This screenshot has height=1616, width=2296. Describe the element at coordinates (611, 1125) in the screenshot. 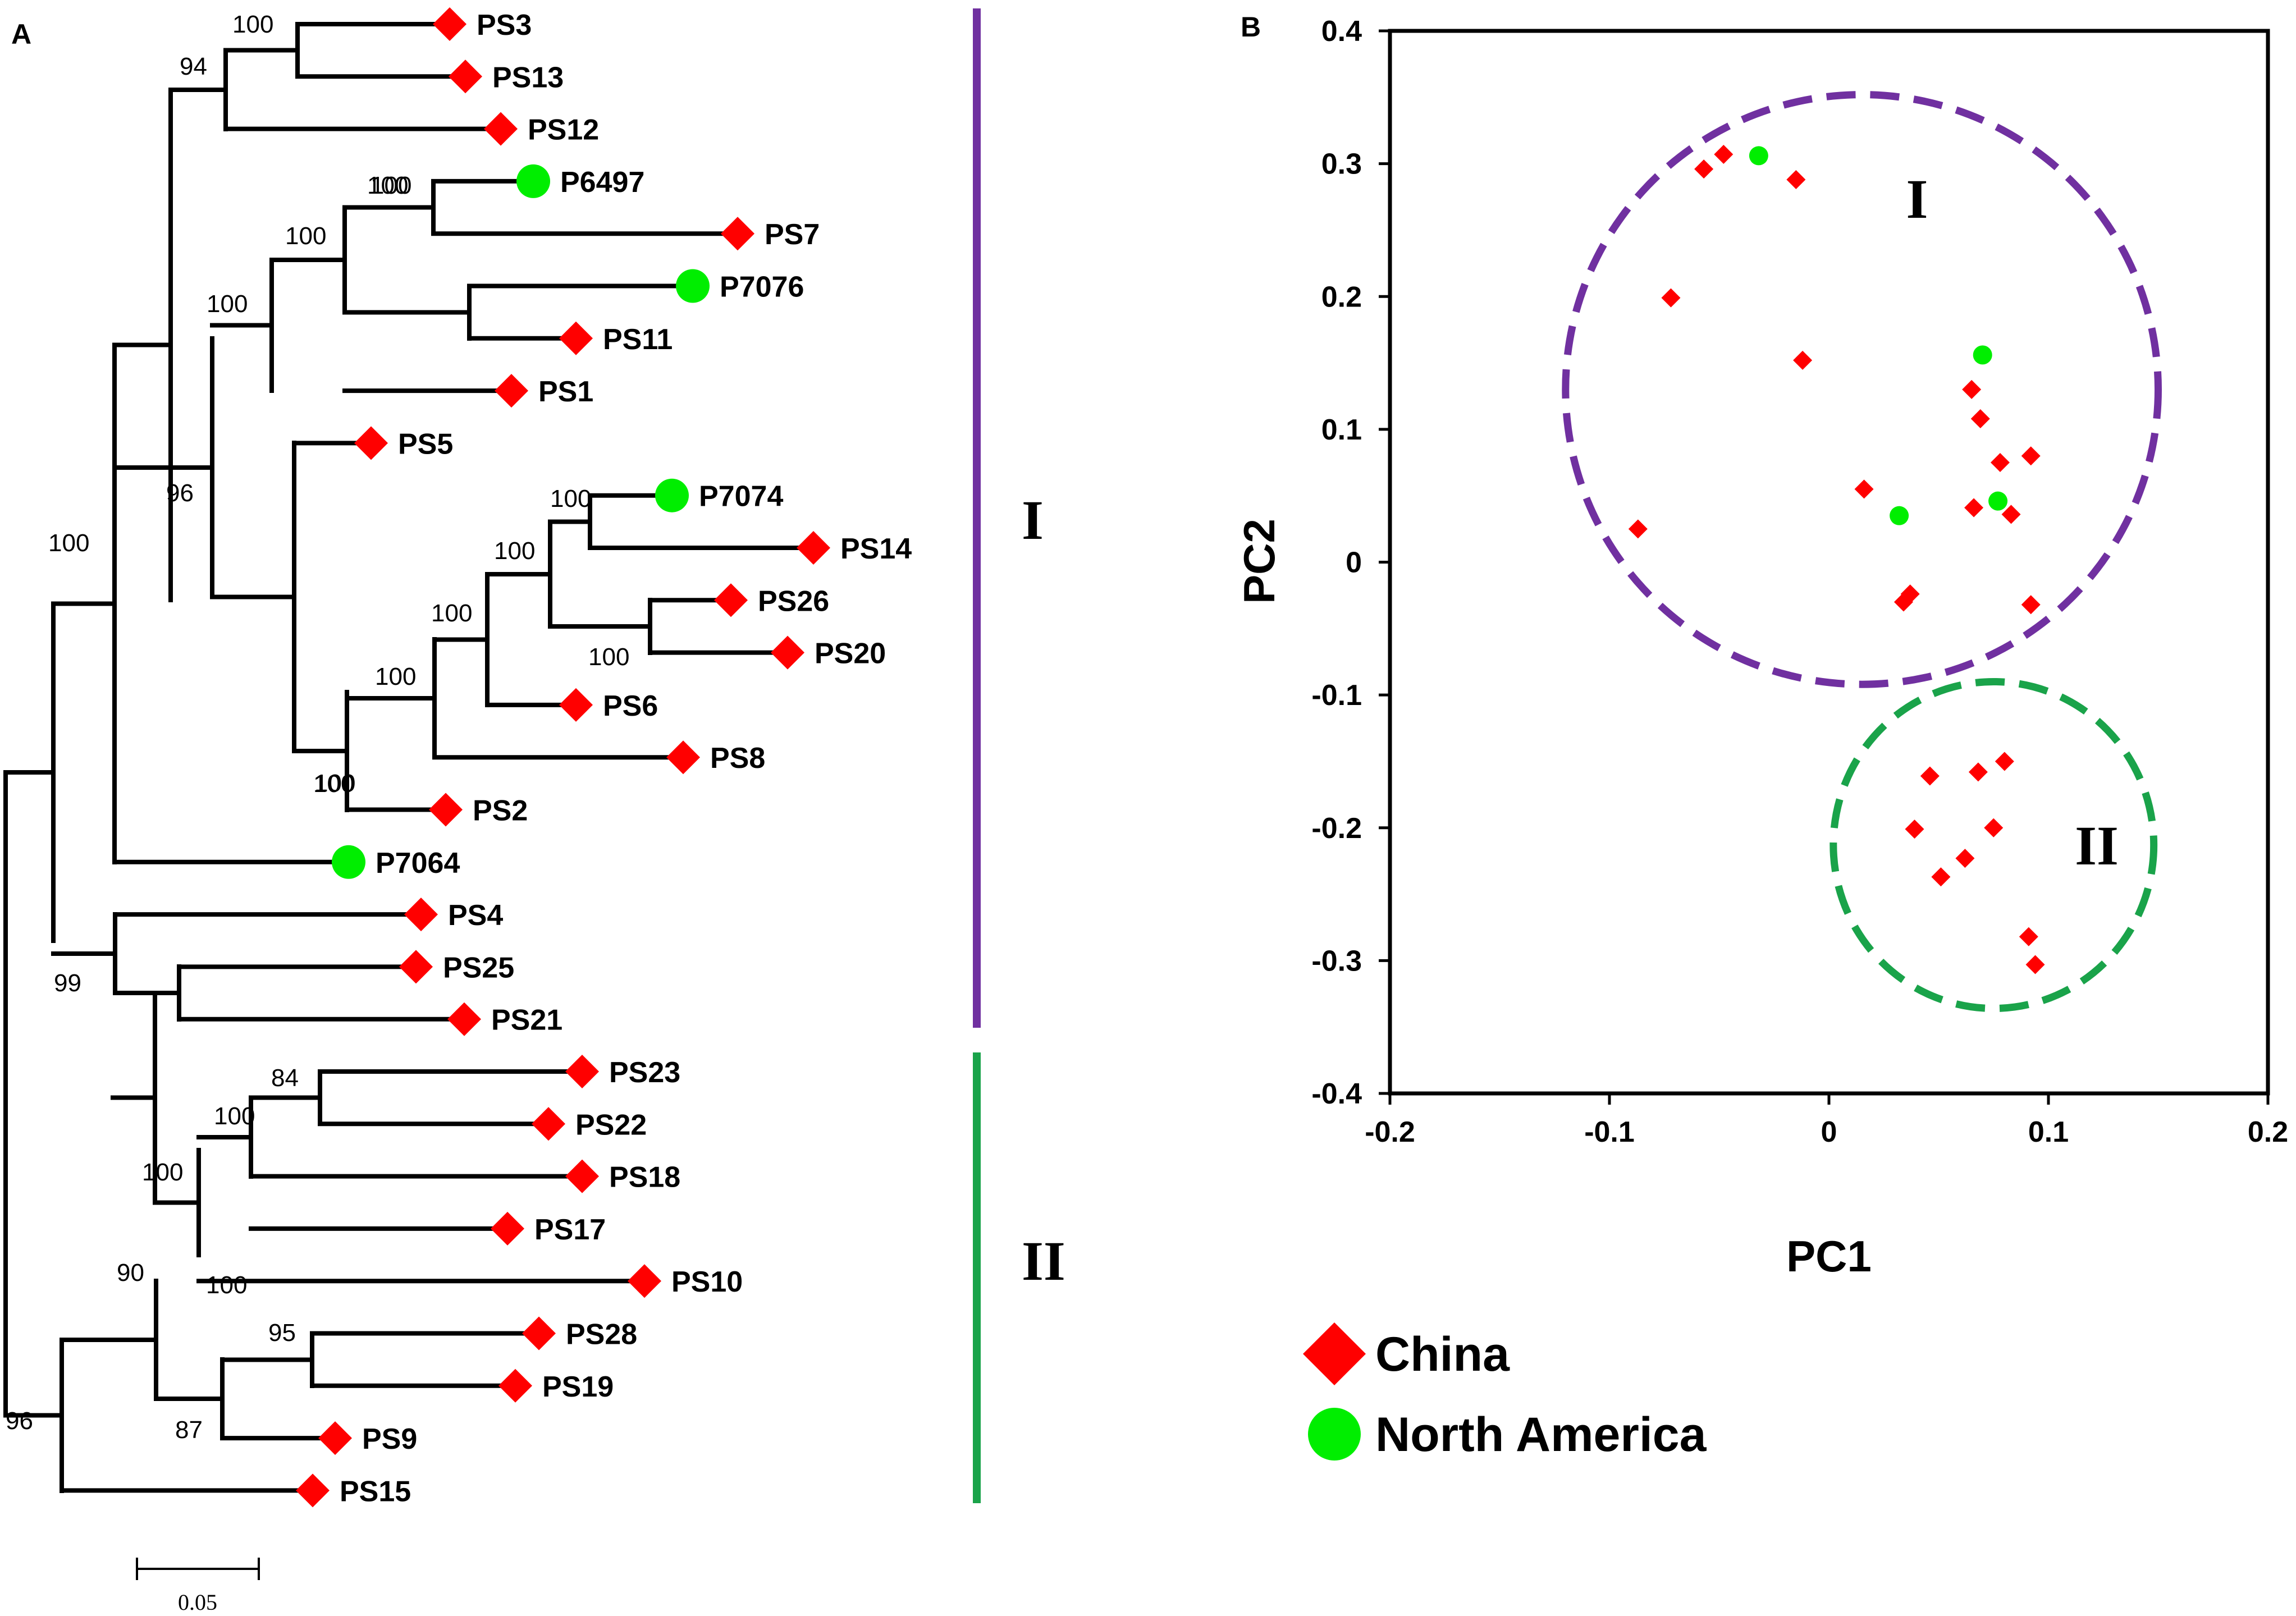

I see `tip-label: PS22` at that location.